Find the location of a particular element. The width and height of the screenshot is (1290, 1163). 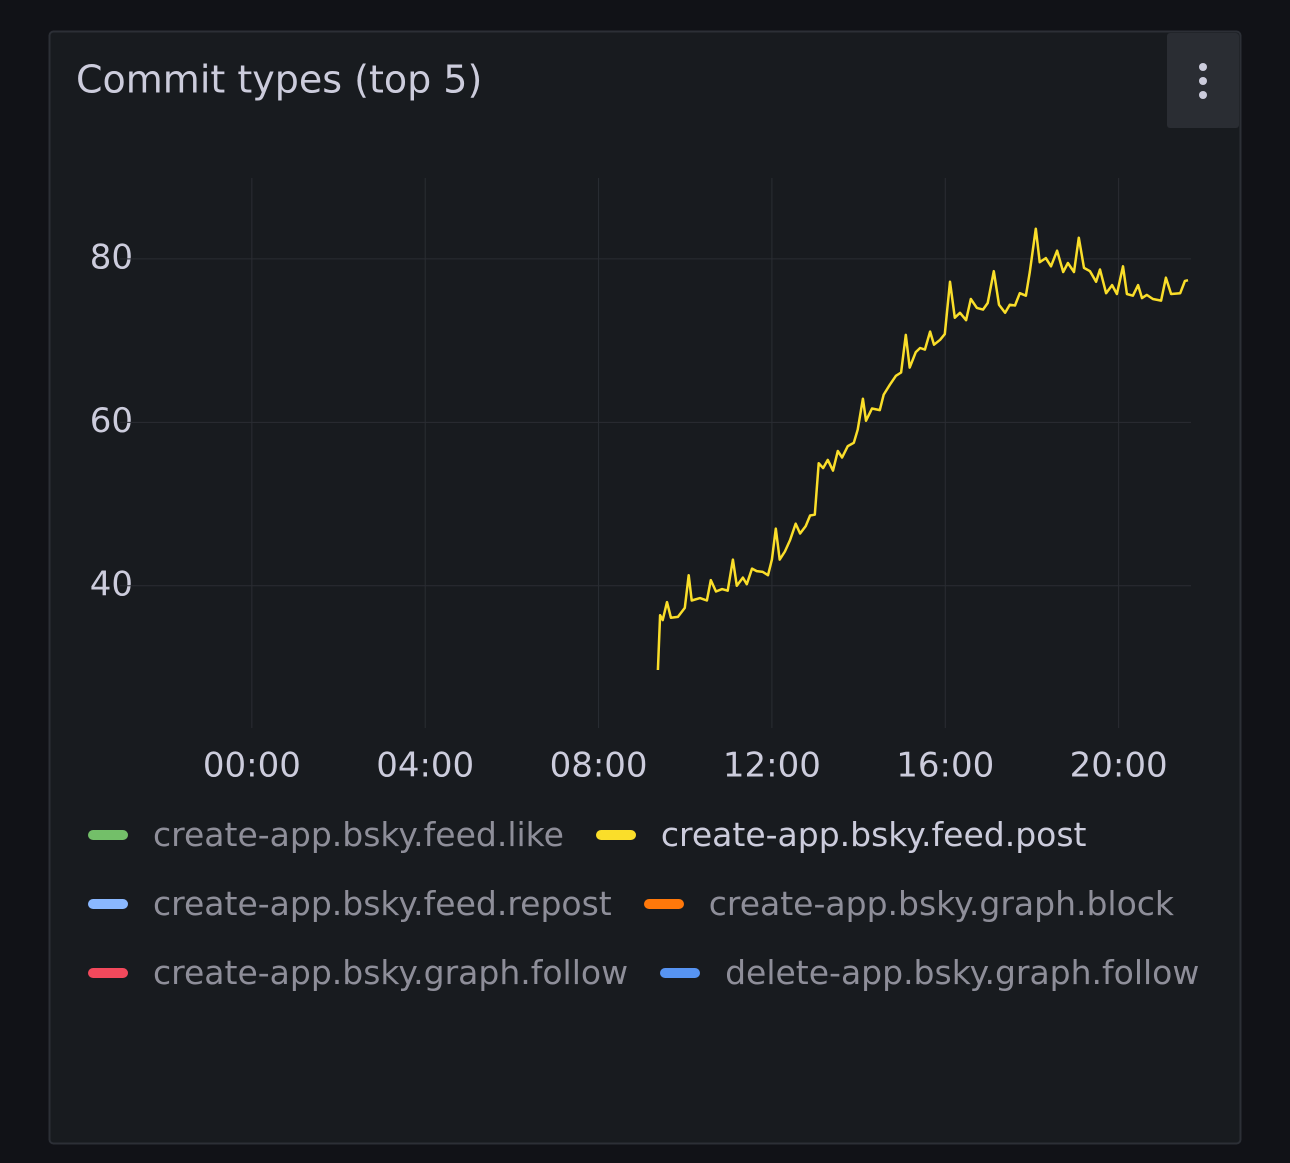

legend-label: create-app.bsky.graph.block is located at coordinates (941, 903).